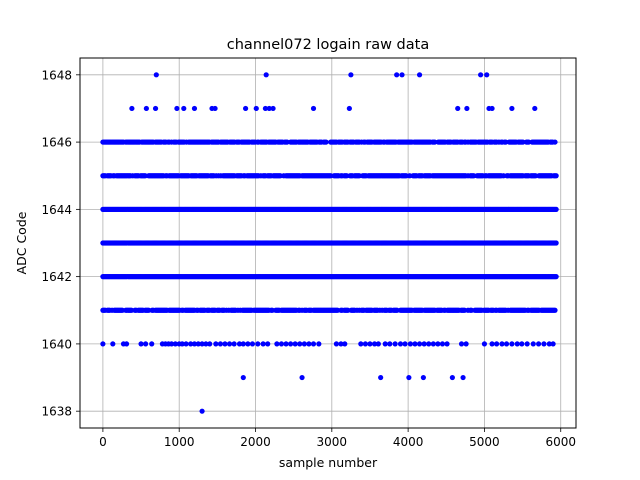 Image resolution: width=640 pixels, height=480 pixels. What do you see at coordinates (56, 75) in the screenshot?
I see `y-tick-label: 1648` at bounding box center [56, 75].